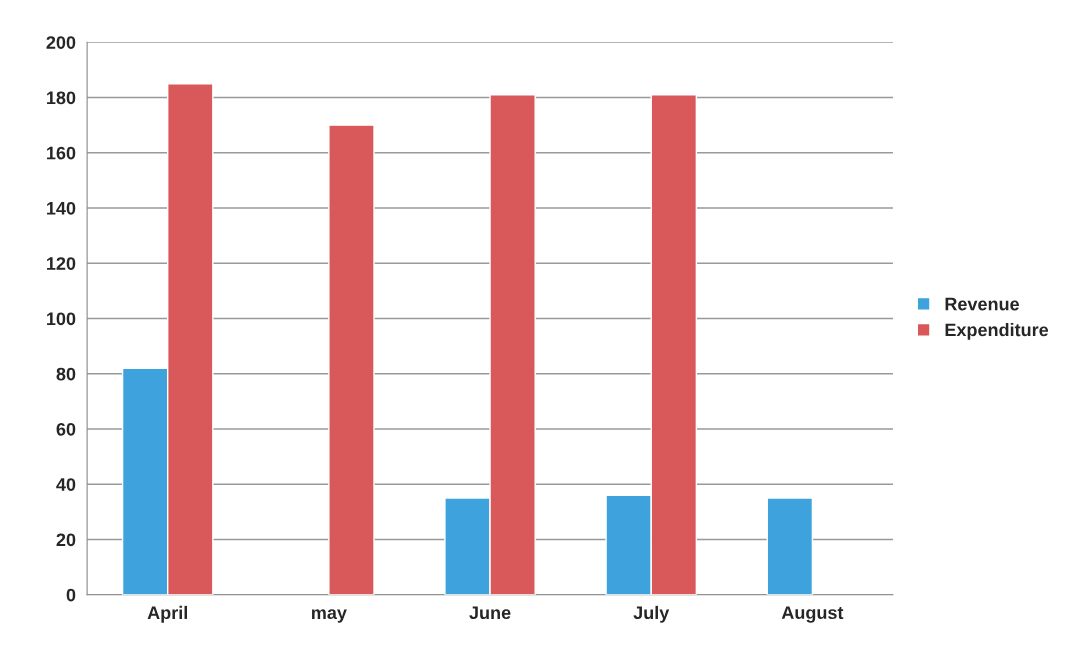 The height and width of the screenshot is (650, 1089). What do you see at coordinates (66, 374) in the screenshot?
I see `y-tick-label: 80` at bounding box center [66, 374].